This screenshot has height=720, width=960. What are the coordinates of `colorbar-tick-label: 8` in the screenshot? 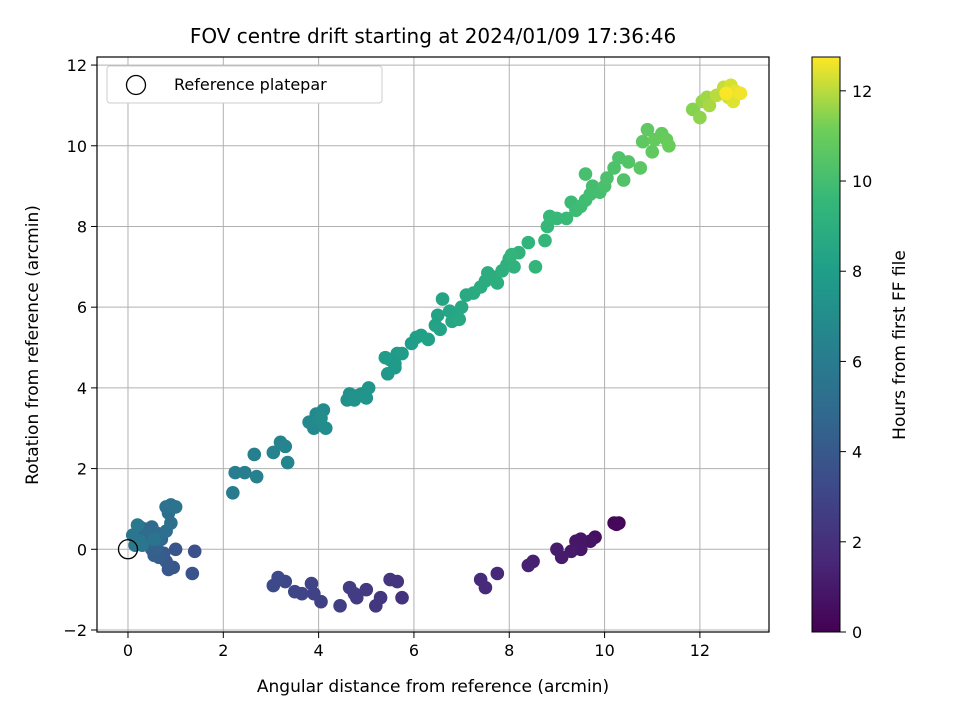 It's located at (857, 271).